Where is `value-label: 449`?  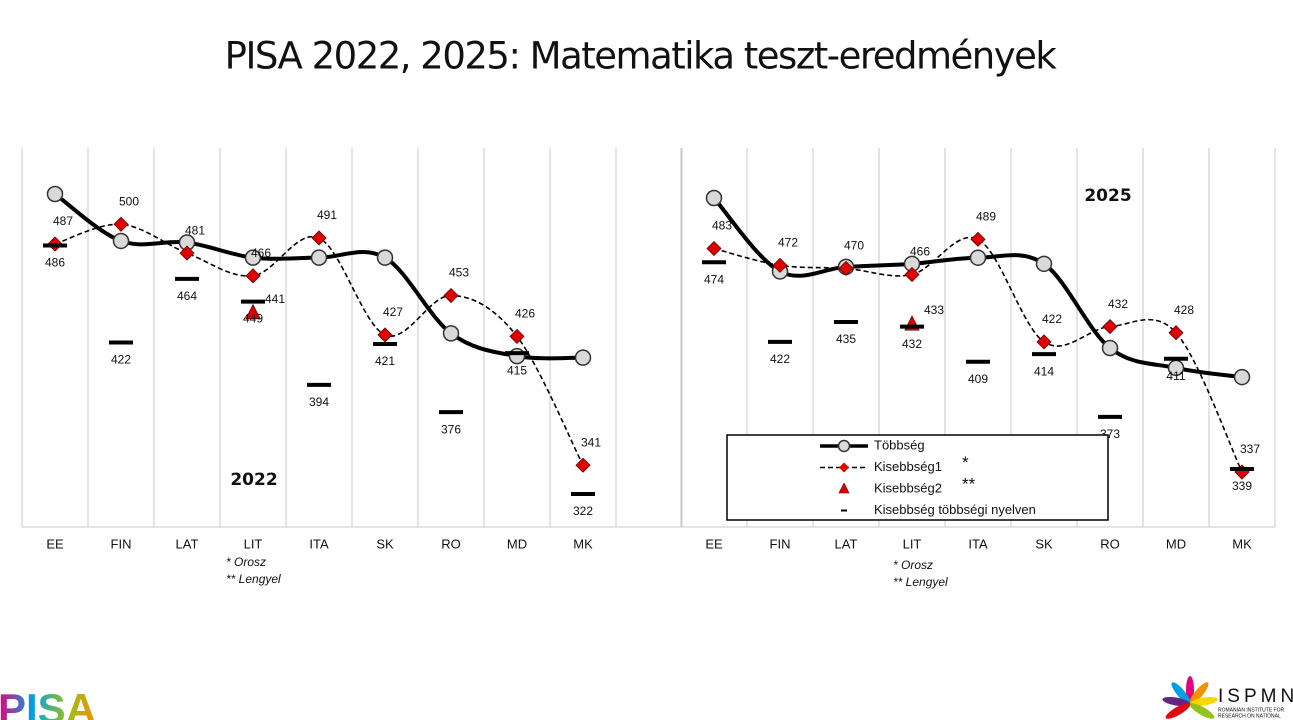
value-label: 449 is located at coordinates (253, 319).